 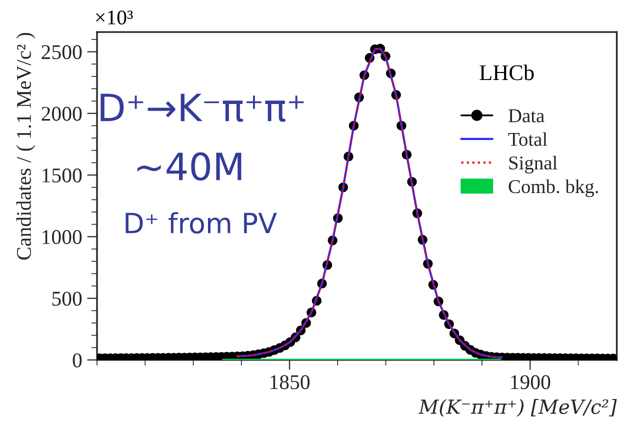 What do you see at coordinates (533, 165) in the screenshot?
I see `legend-label: Signal` at bounding box center [533, 165].